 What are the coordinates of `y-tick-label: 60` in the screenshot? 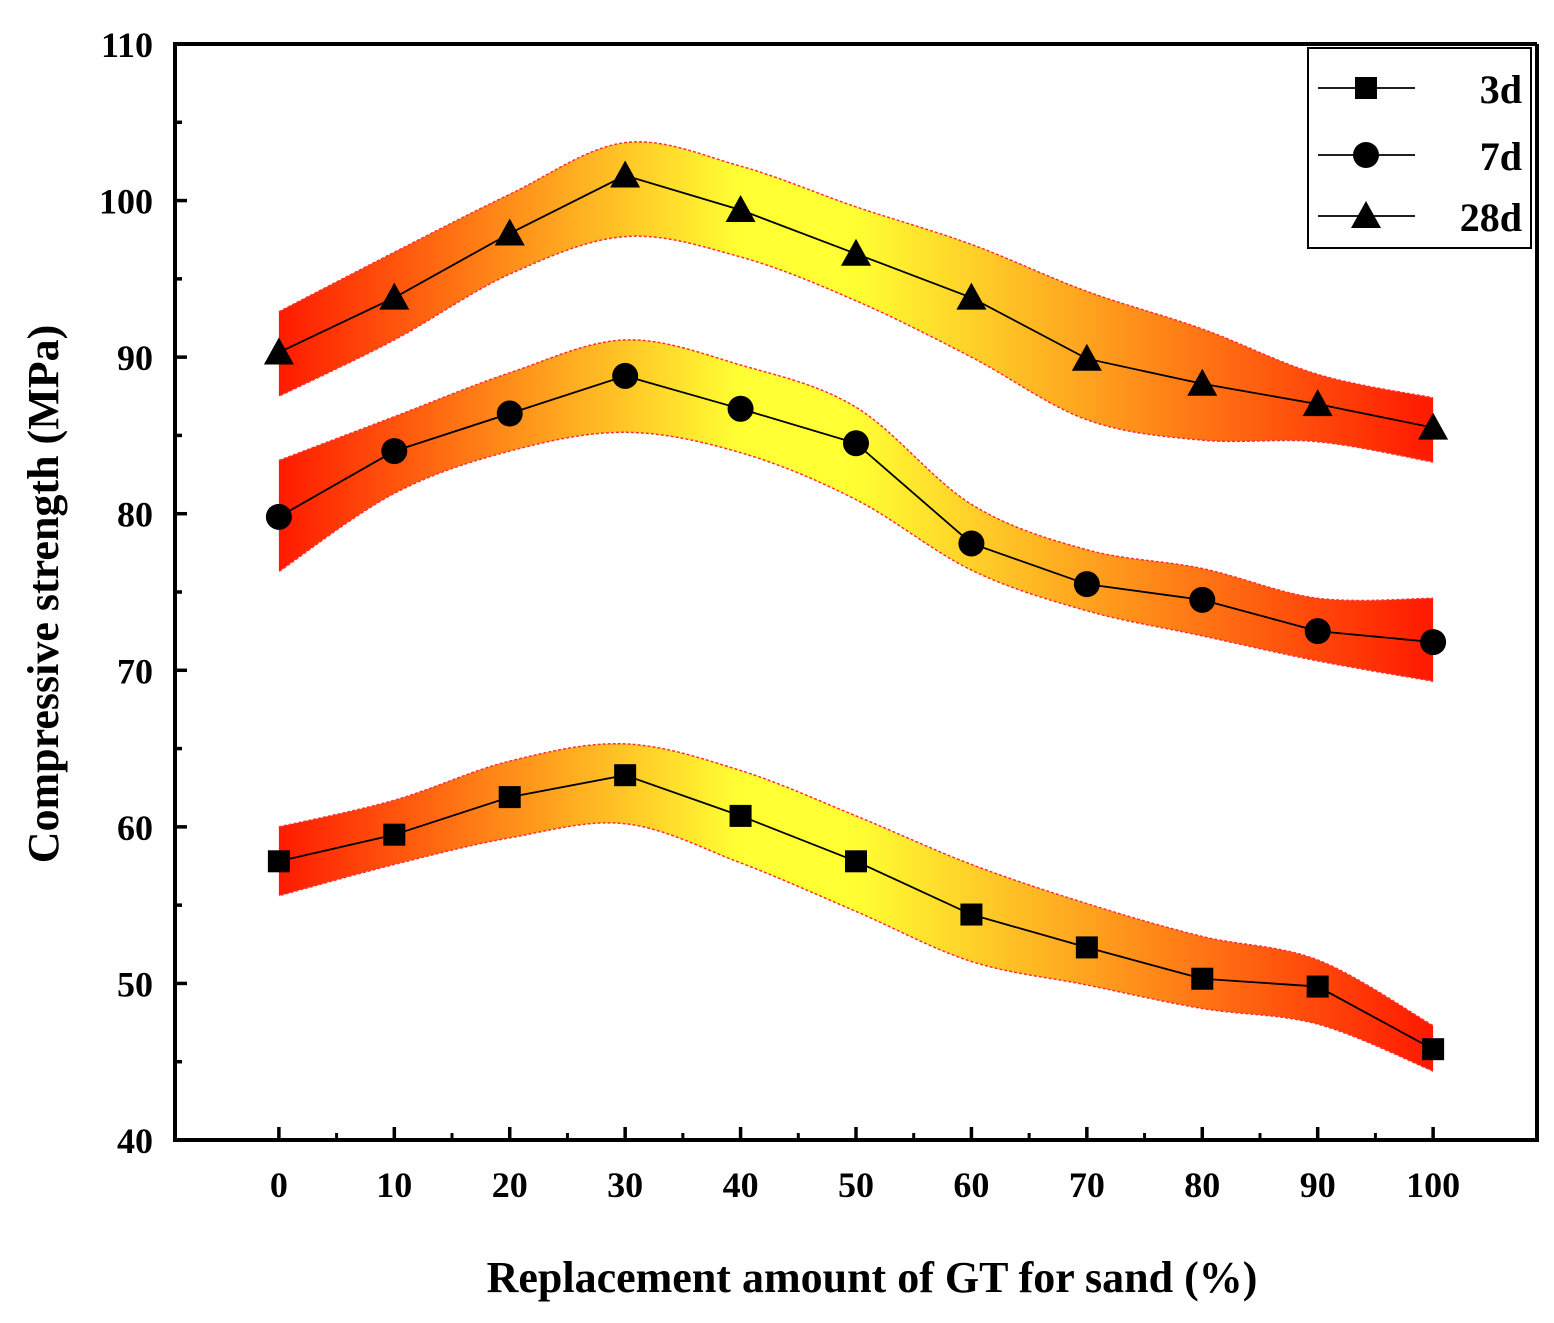 It's located at (135, 828).